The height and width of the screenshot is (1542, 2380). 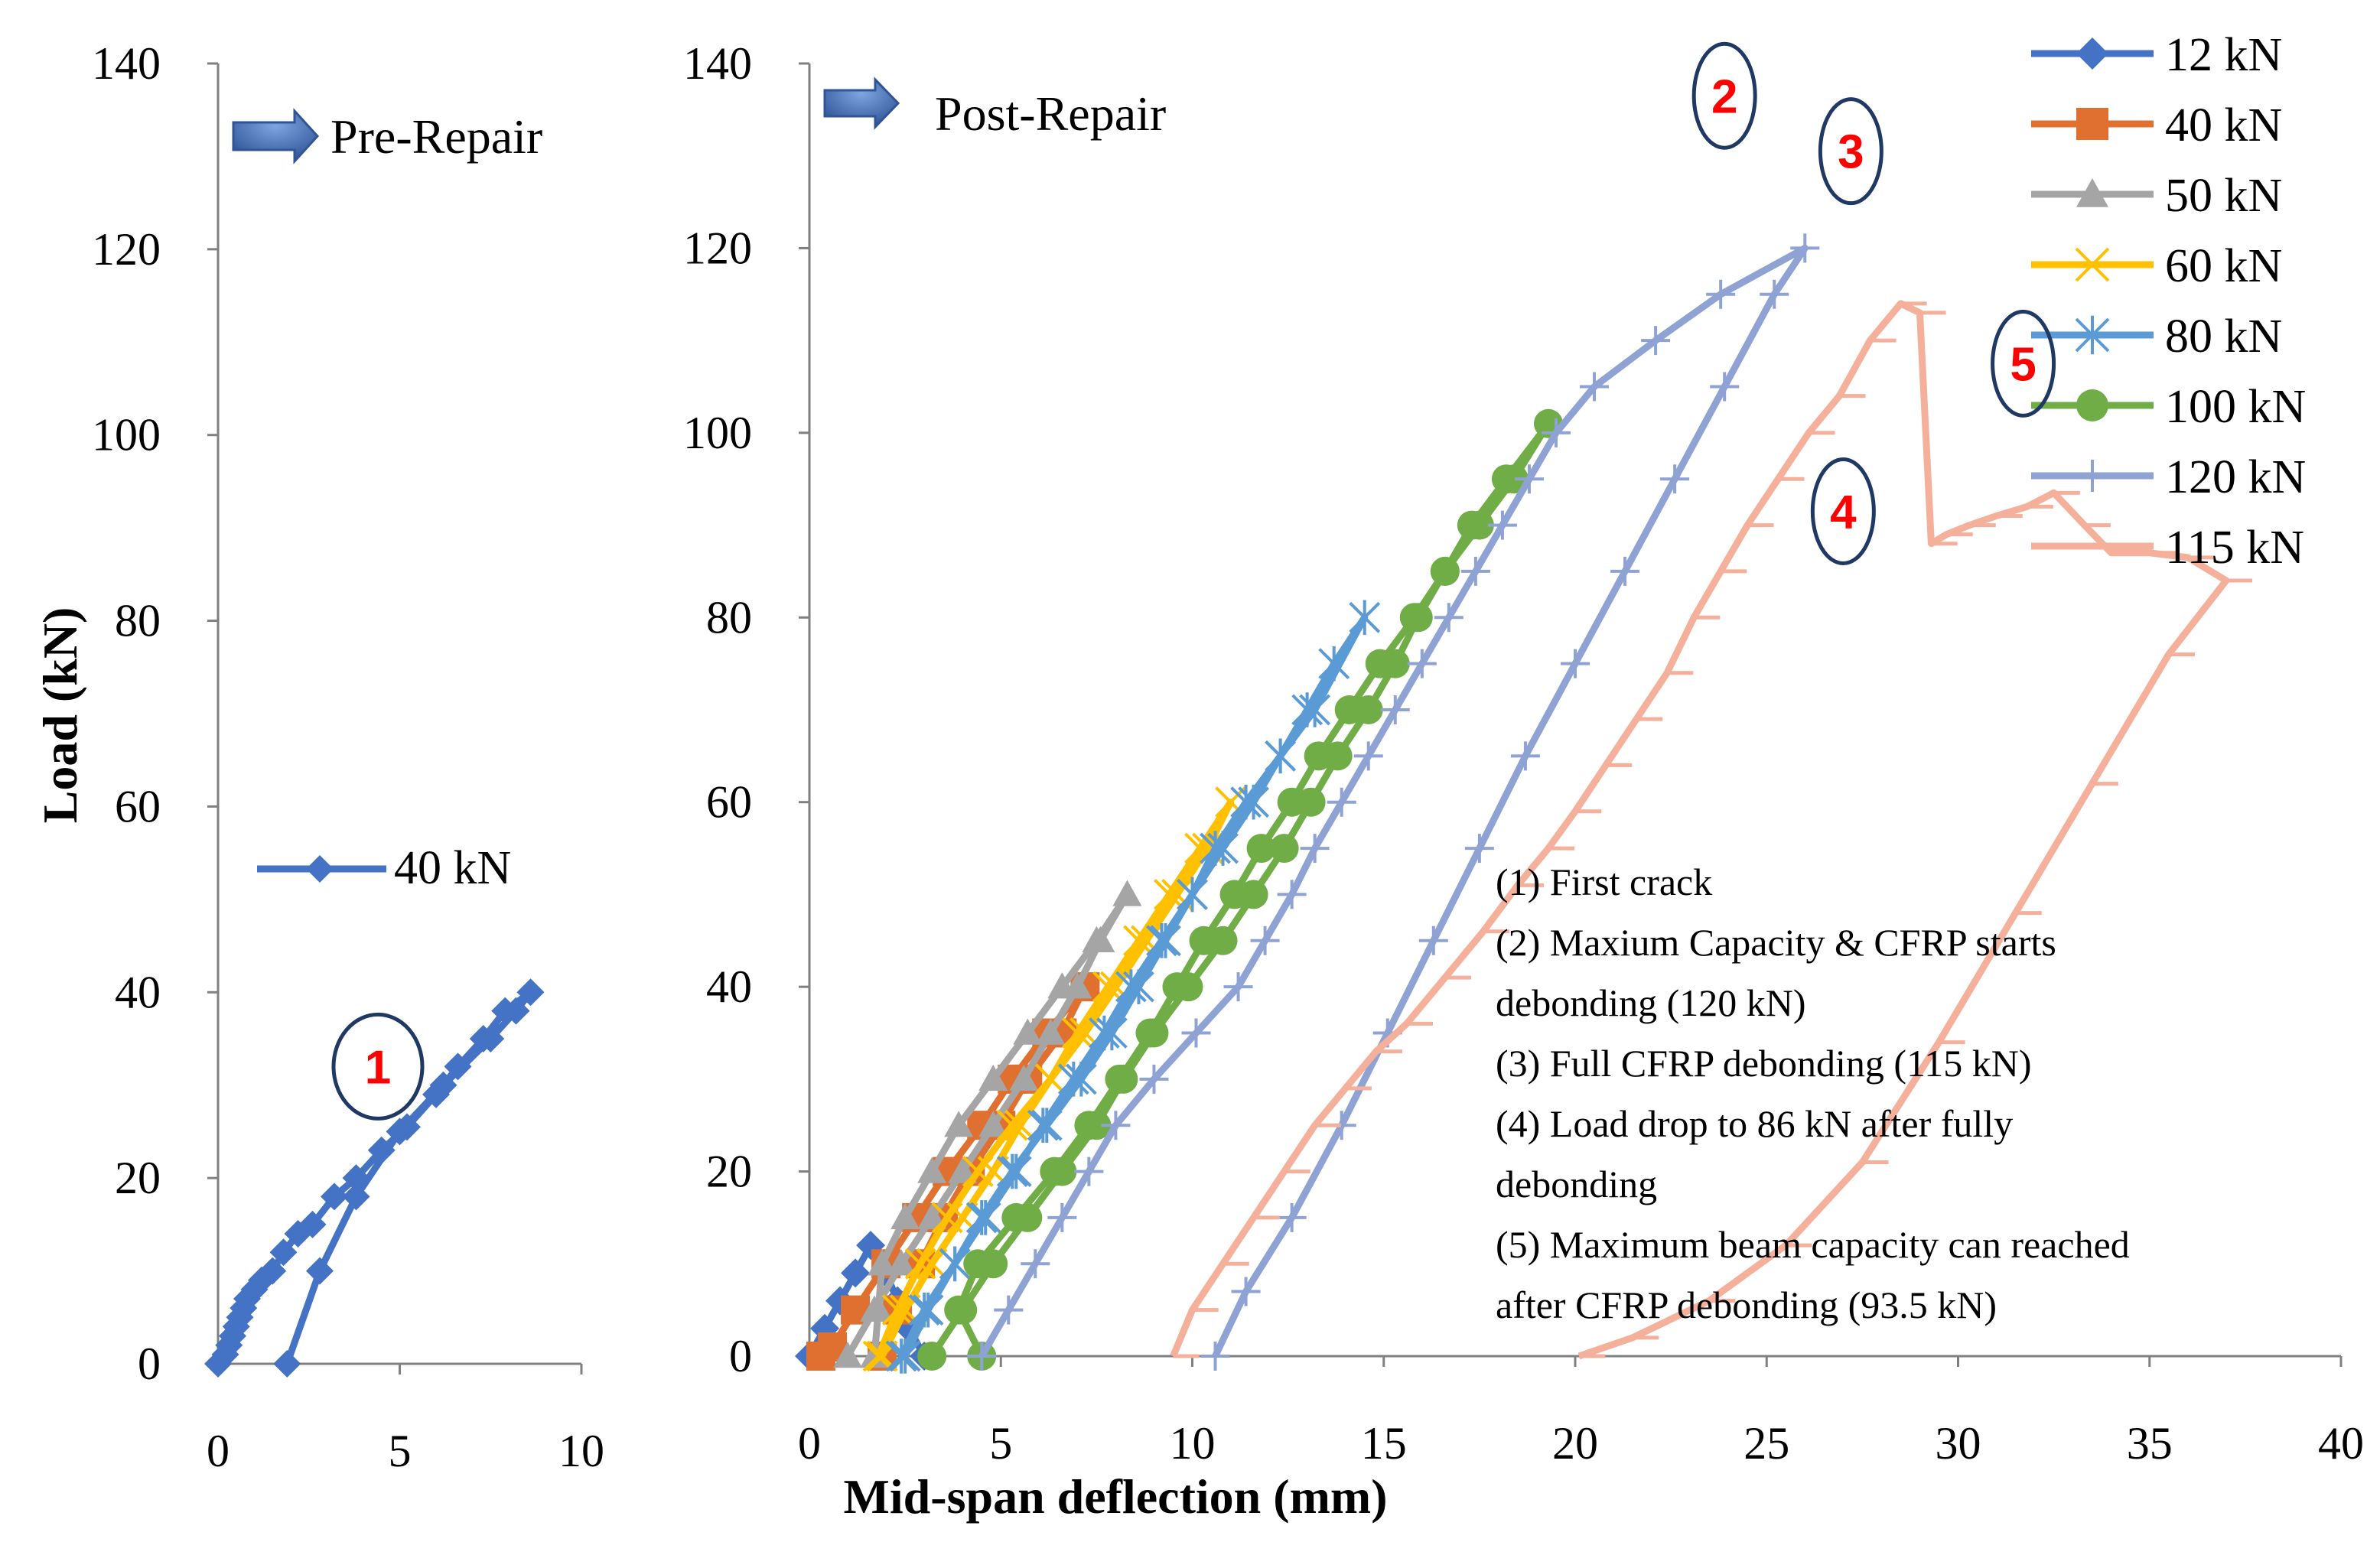 I want to click on y-tick-label: 60, so click(x=138, y=806).